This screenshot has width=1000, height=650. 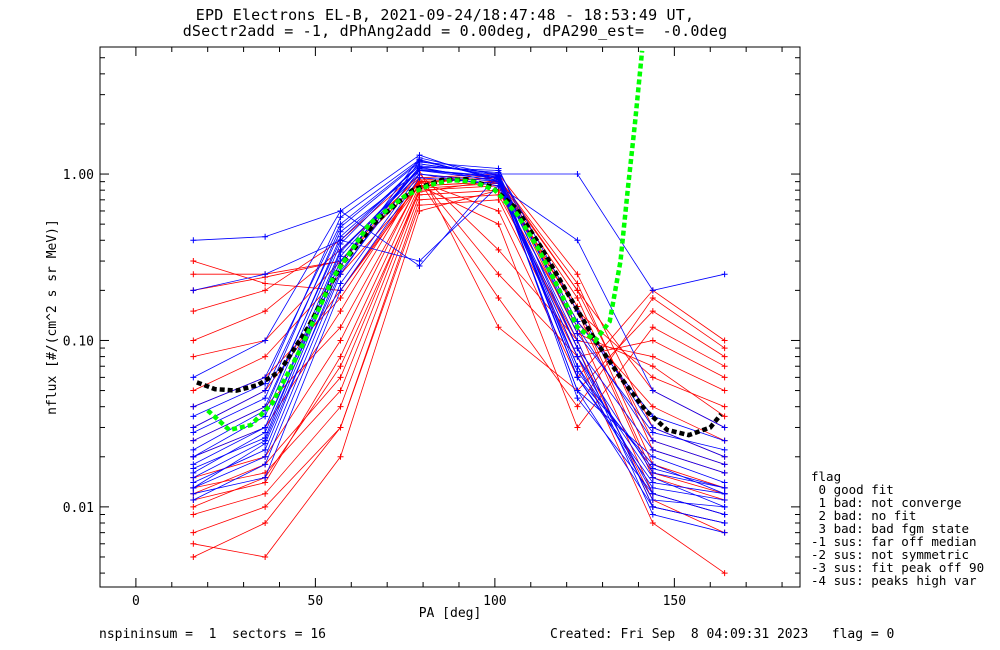 What do you see at coordinates (898, 567) in the screenshot?
I see `legend-item: -3 sus: fit peak off 90` at bounding box center [898, 567].